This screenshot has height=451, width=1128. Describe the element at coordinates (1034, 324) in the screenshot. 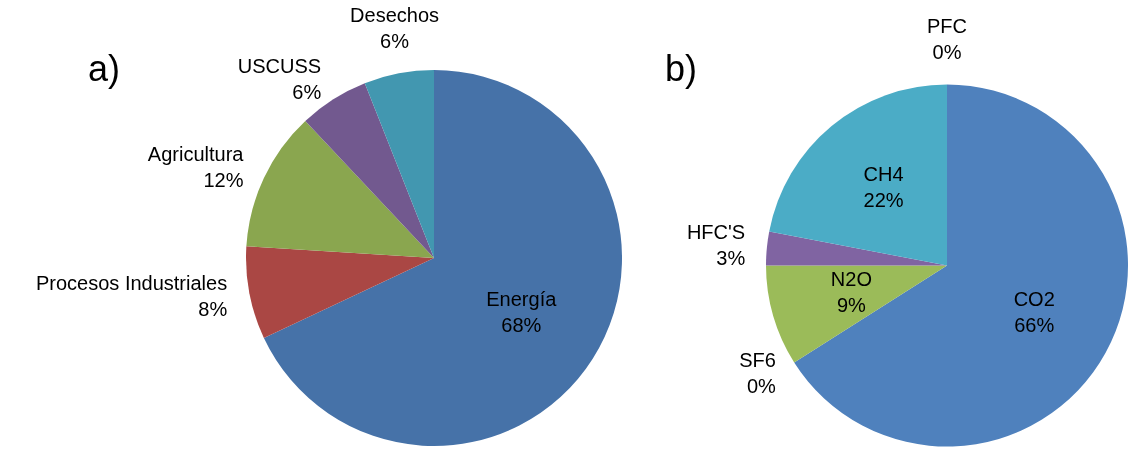

I see `data-label: 66%` at that location.